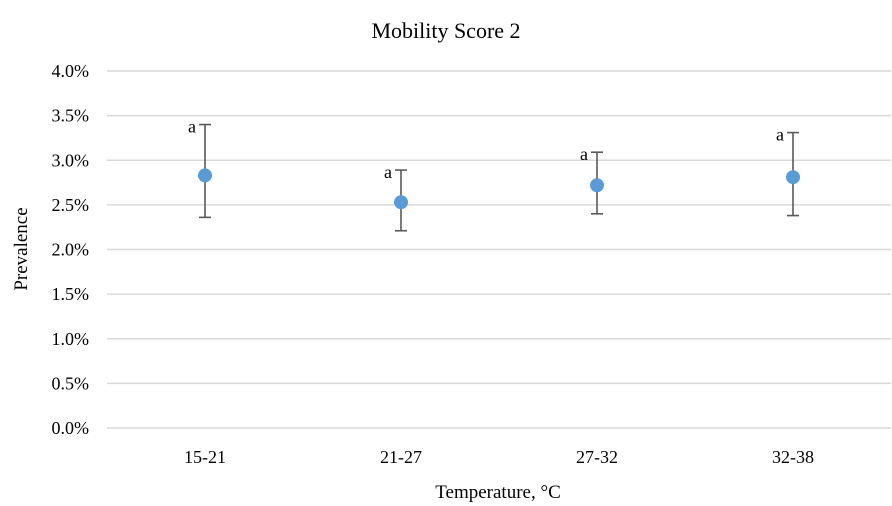 The image size is (892, 506). What do you see at coordinates (71, 116) in the screenshot?
I see `y-tick-label: 3.5%` at bounding box center [71, 116].